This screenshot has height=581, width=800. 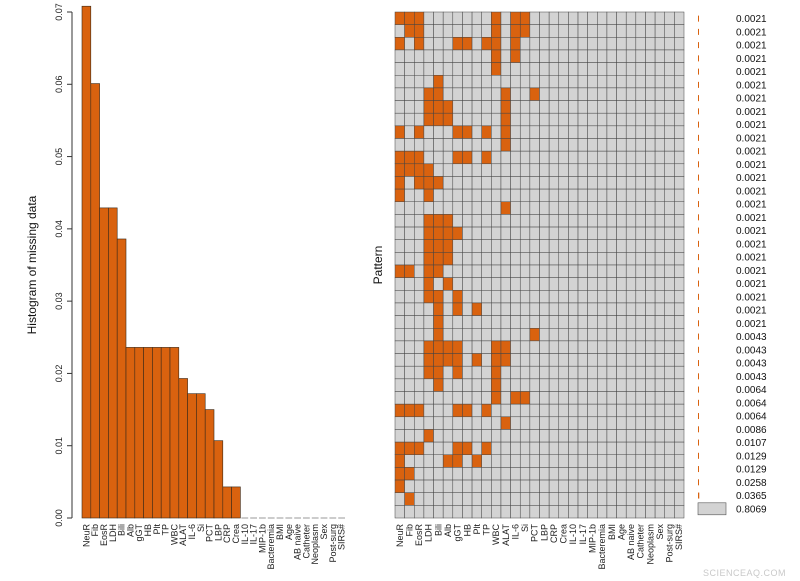 What do you see at coordinates (236, 534) in the screenshot?
I see `x-tick-label: Crea` at bounding box center [236, 534].